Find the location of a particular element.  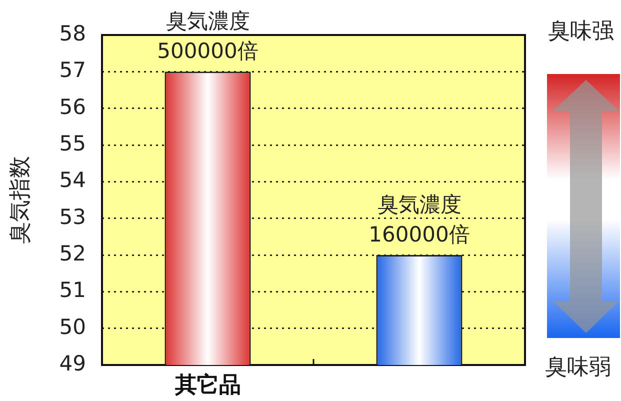

x-tick-label: 其它品 is located at coordinates (207, 385).